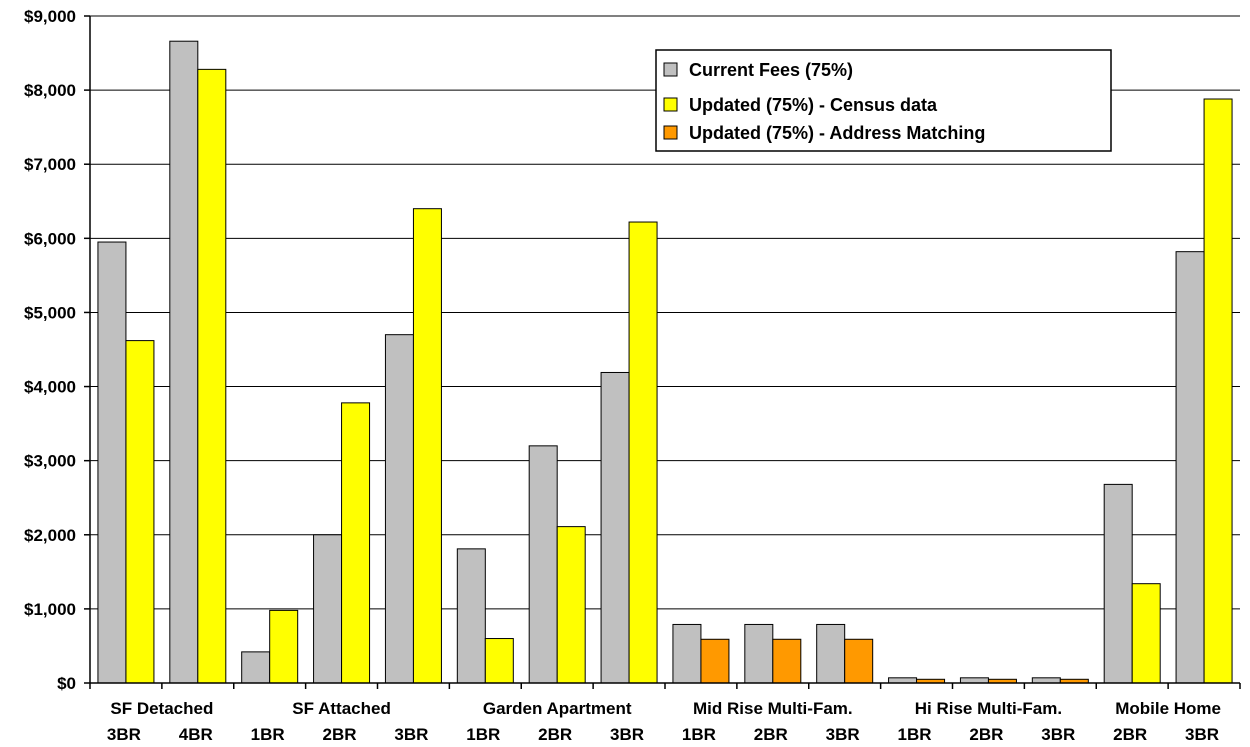 This screenshot has width=1250, height=747. What do you see at coordinates (813, 105) in the screenshot?
I see `legend-label-census: Updated (75%) - Census data` at bounding box center [813, 105].